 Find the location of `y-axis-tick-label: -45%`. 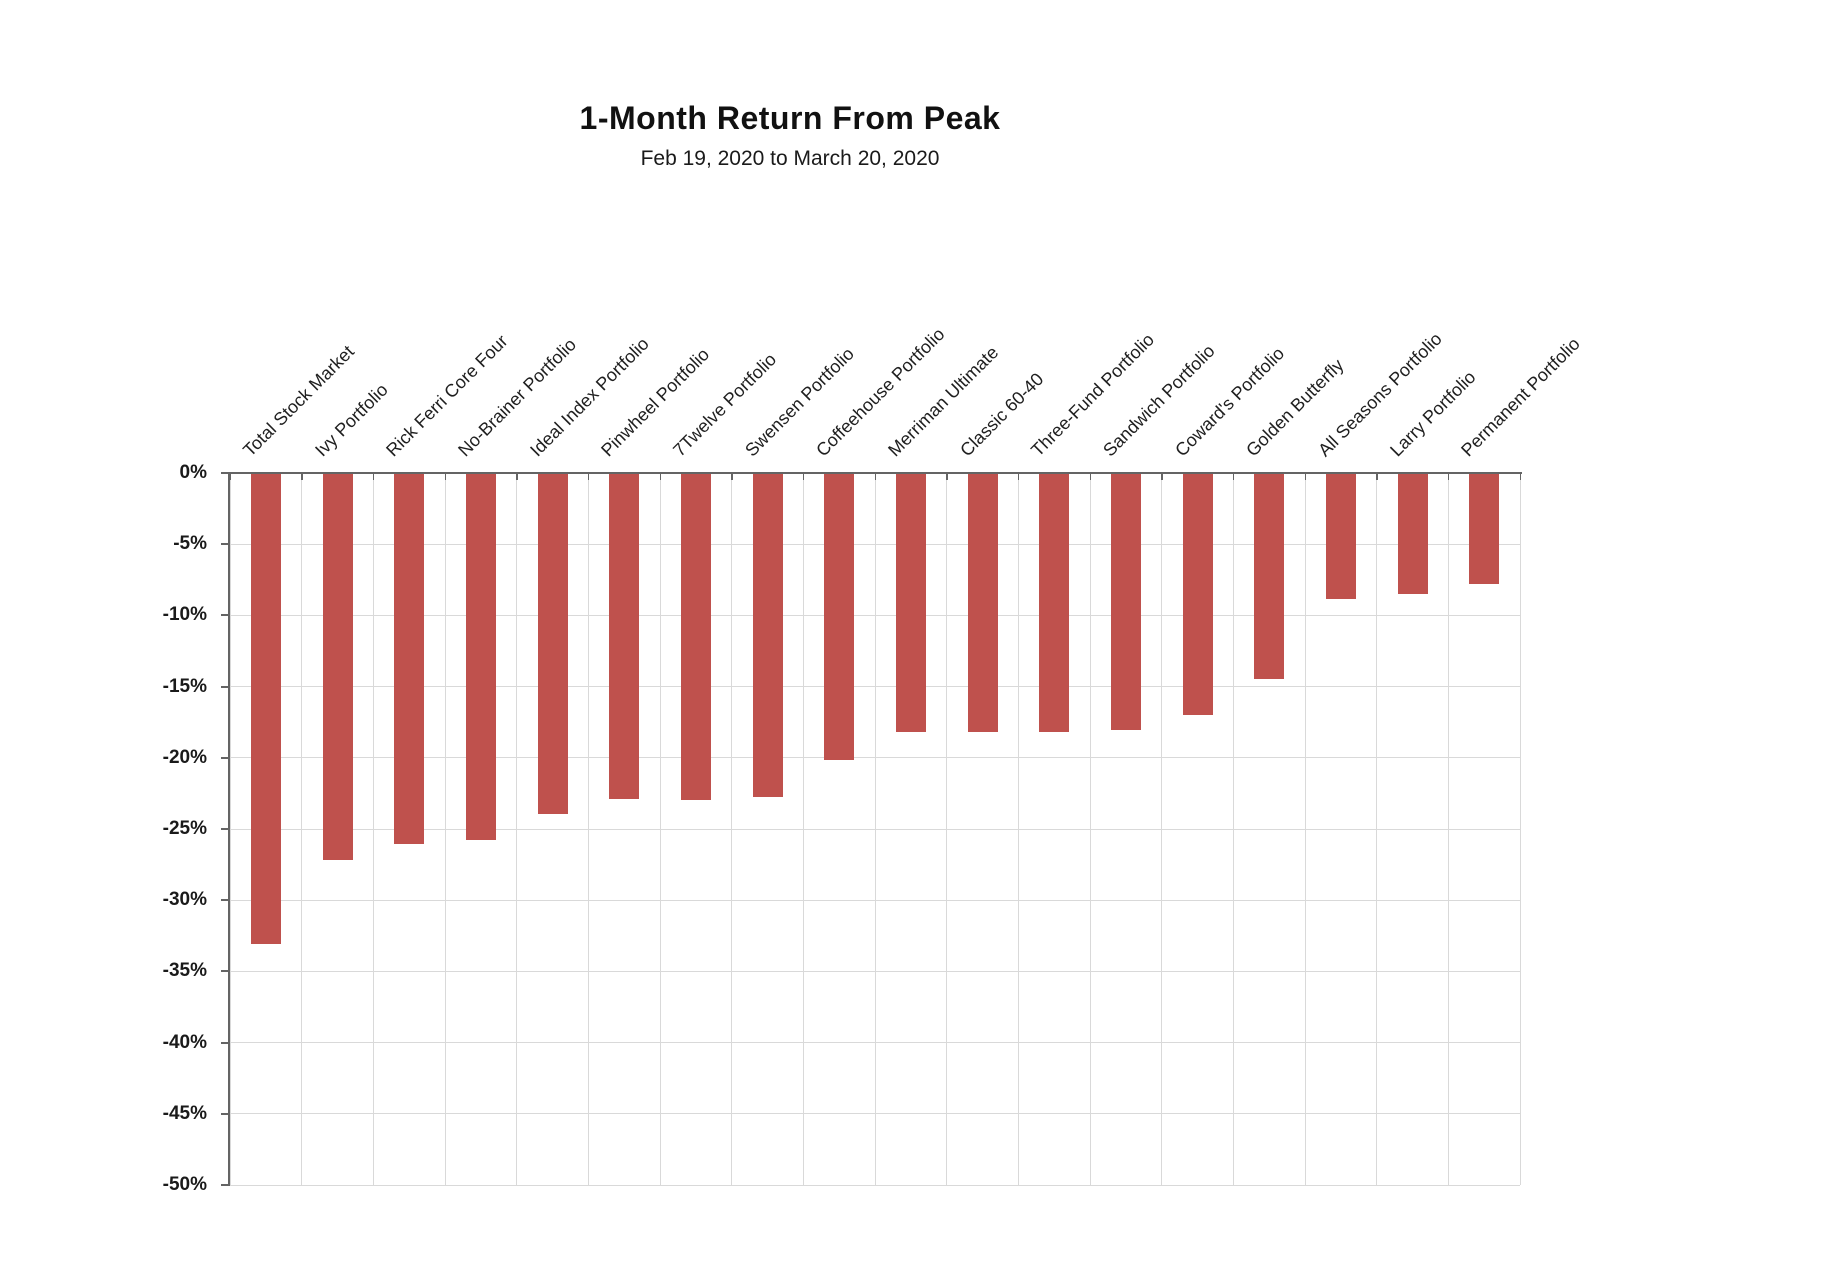

y-axis-tick-label: -45% is located at coordinates (184, 1113).